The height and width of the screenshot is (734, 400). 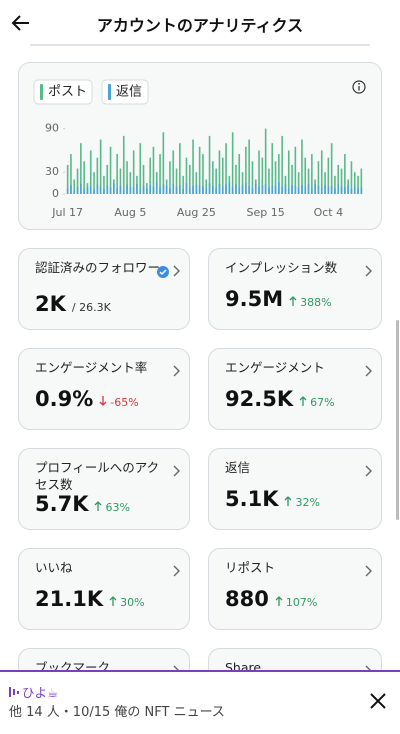 I want to click on back-button, so click(x=21, y=23).